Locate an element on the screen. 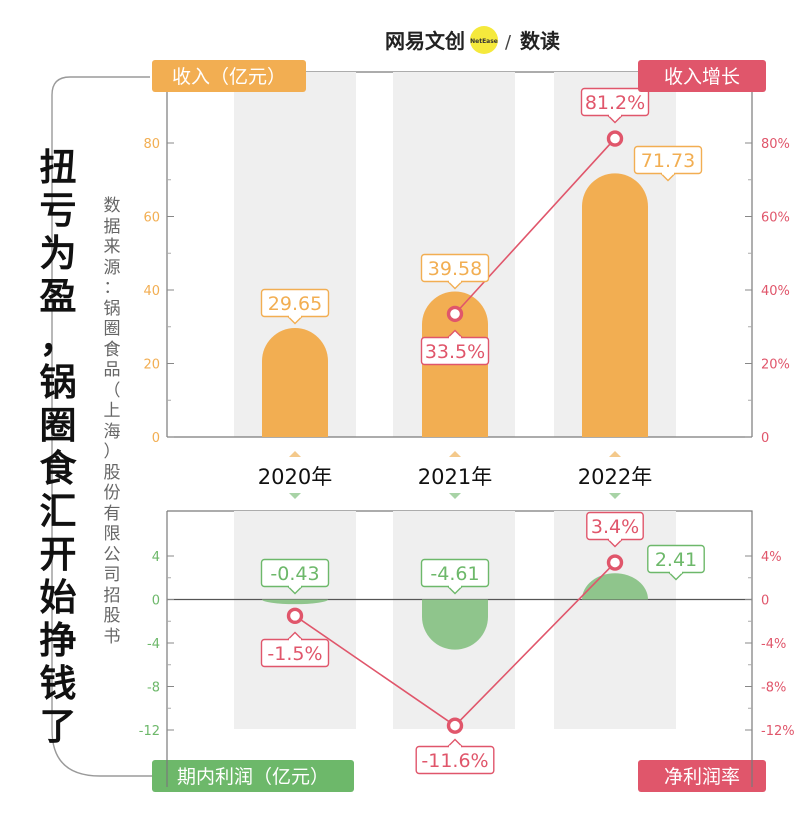 The width and height of the screenshot is (800, 820). top-left-tick-label: 80 is located at coordinates (151, 144).